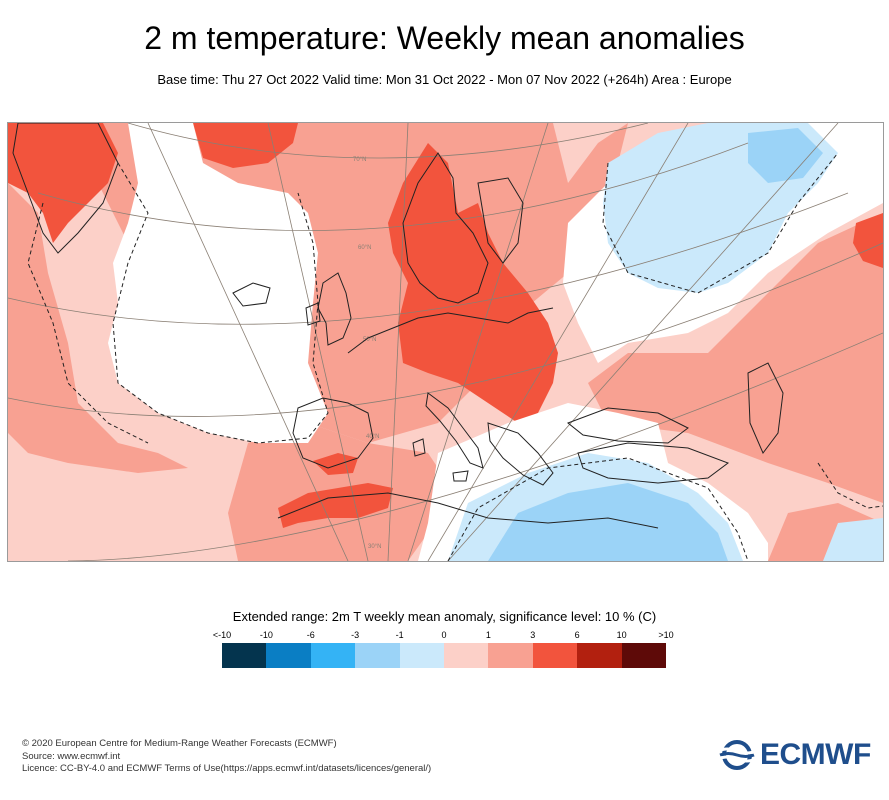 The width and height of the screenshot is (889, 800). What do you see at coordinates (440, 460) in the screenshot?
I see `coast-sicily-sardinia` at bounding box center [440, 460].